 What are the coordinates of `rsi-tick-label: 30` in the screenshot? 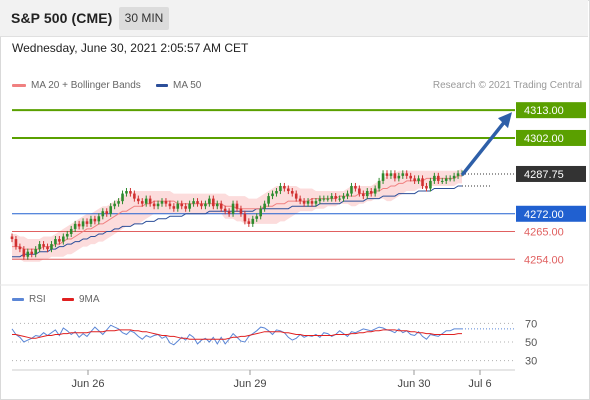 It's located at (531, 362).